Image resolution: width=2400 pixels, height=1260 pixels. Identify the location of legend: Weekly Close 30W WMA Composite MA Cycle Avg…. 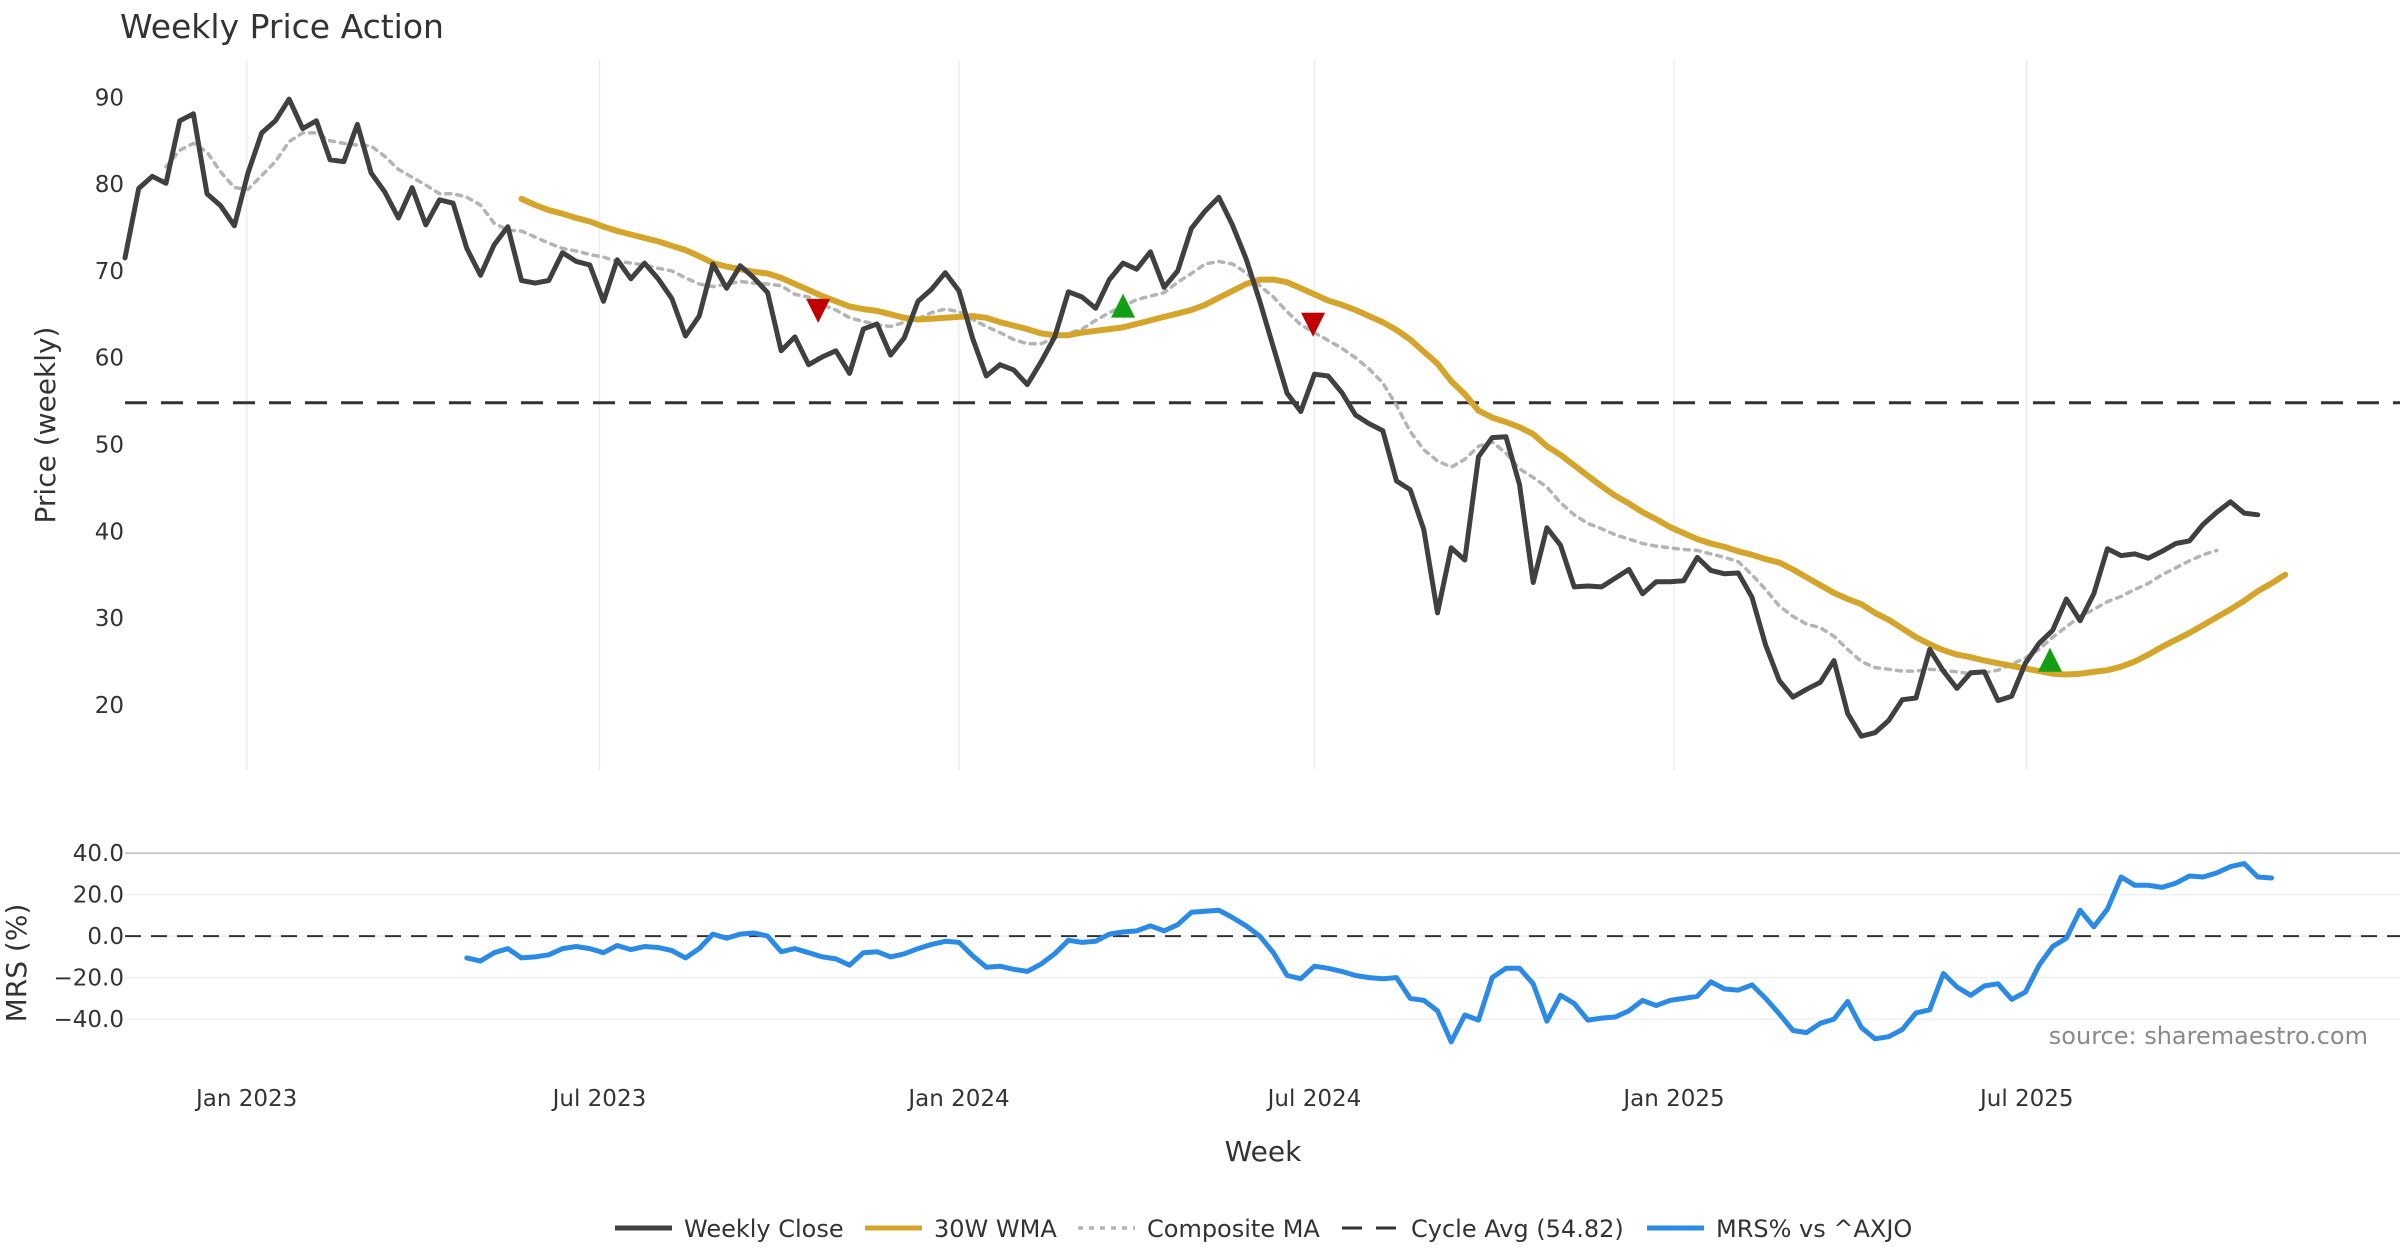
(1263, 1229).